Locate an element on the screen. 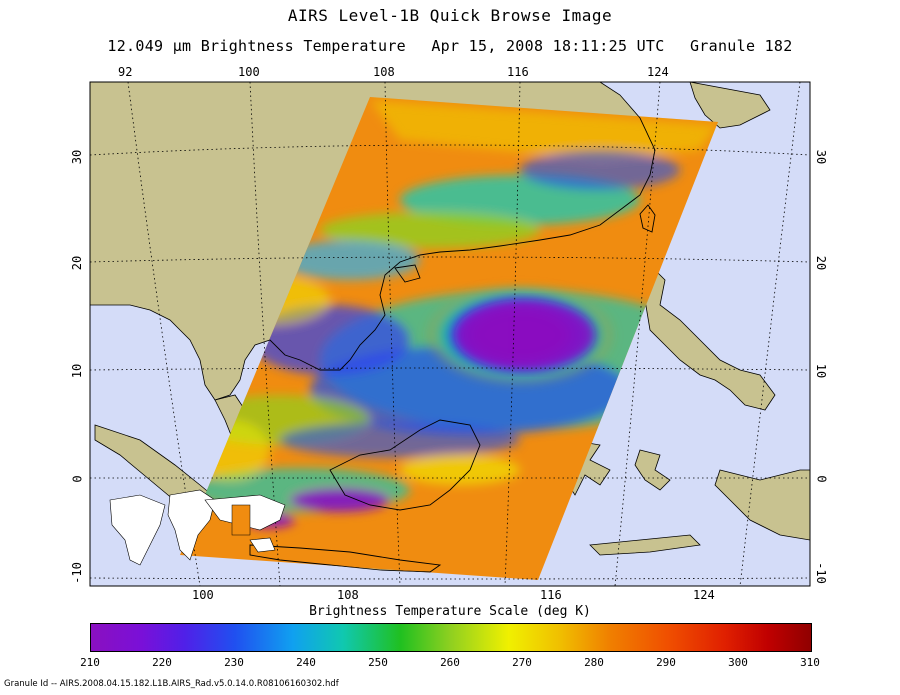  inset-world-map is located at coordinates (197, 527).